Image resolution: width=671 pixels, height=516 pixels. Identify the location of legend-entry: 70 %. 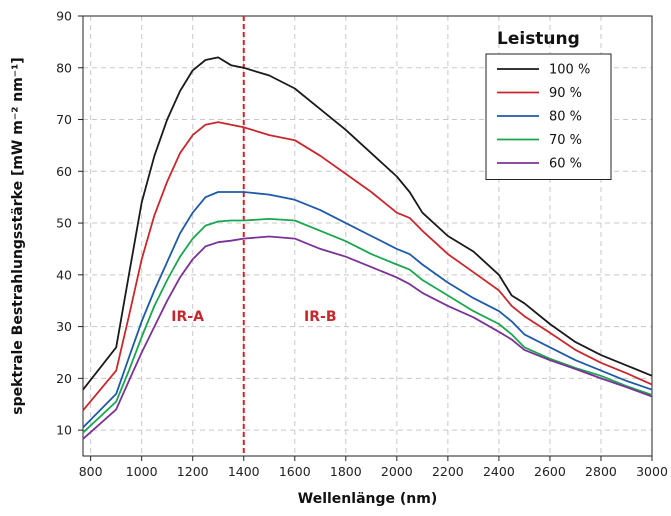
(565, 140).